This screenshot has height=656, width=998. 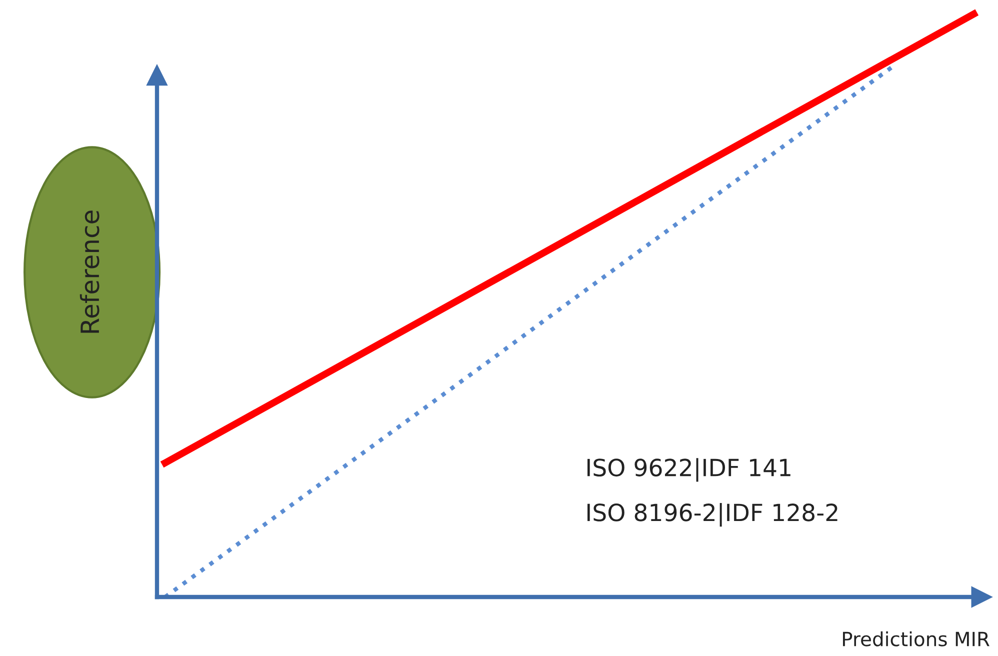 I want to click on annotation: ISO 8196-2|IDF 128-2, so click(x=712, y=514).